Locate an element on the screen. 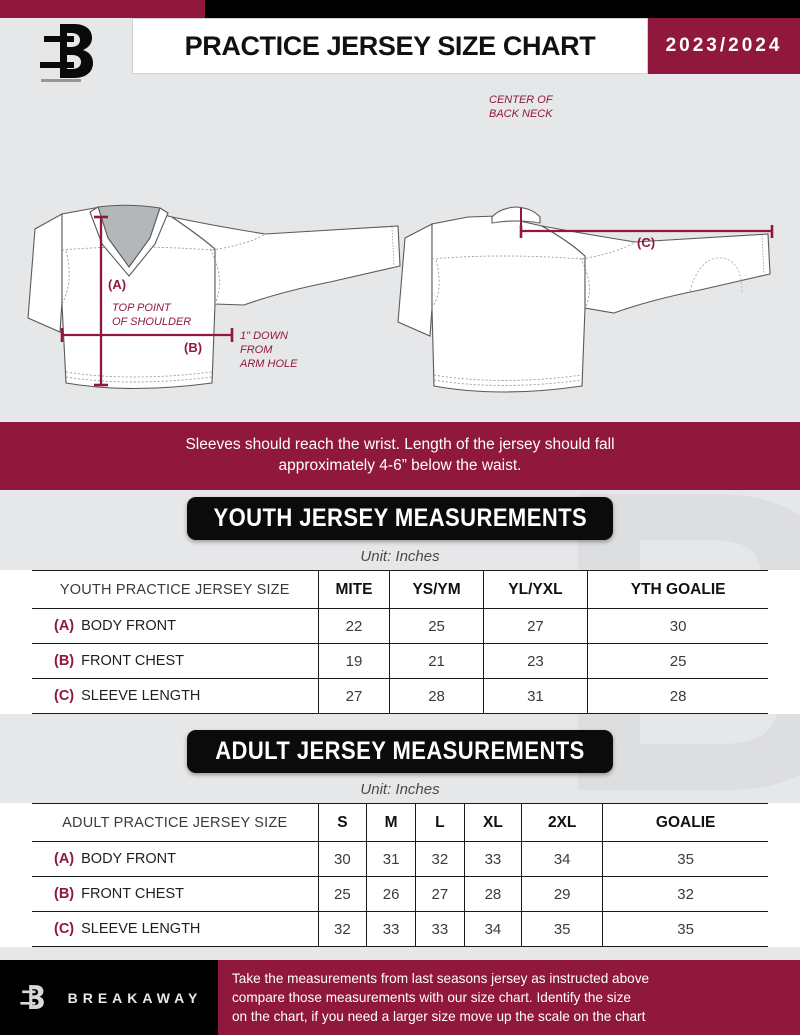 This screenshot has width=800, height=1035. dimension-a-text-1: TOP POINT is located at coordinates (142, 308).